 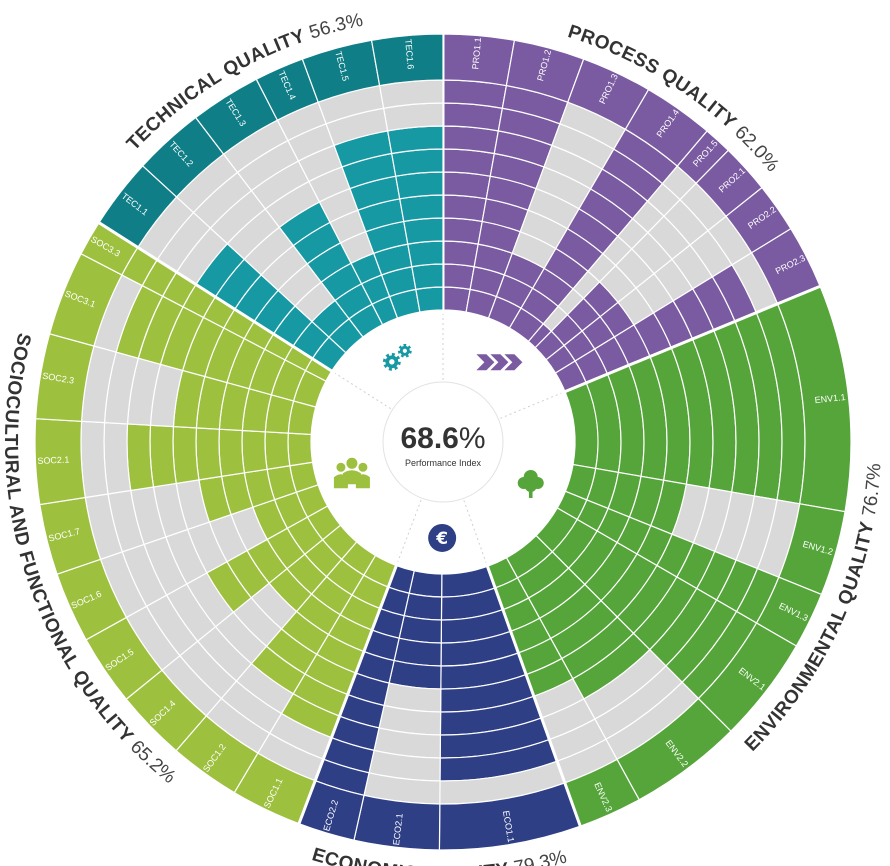 I want to click on criterion-soc1-1: SOC1.1, so click(x=315, y=689).